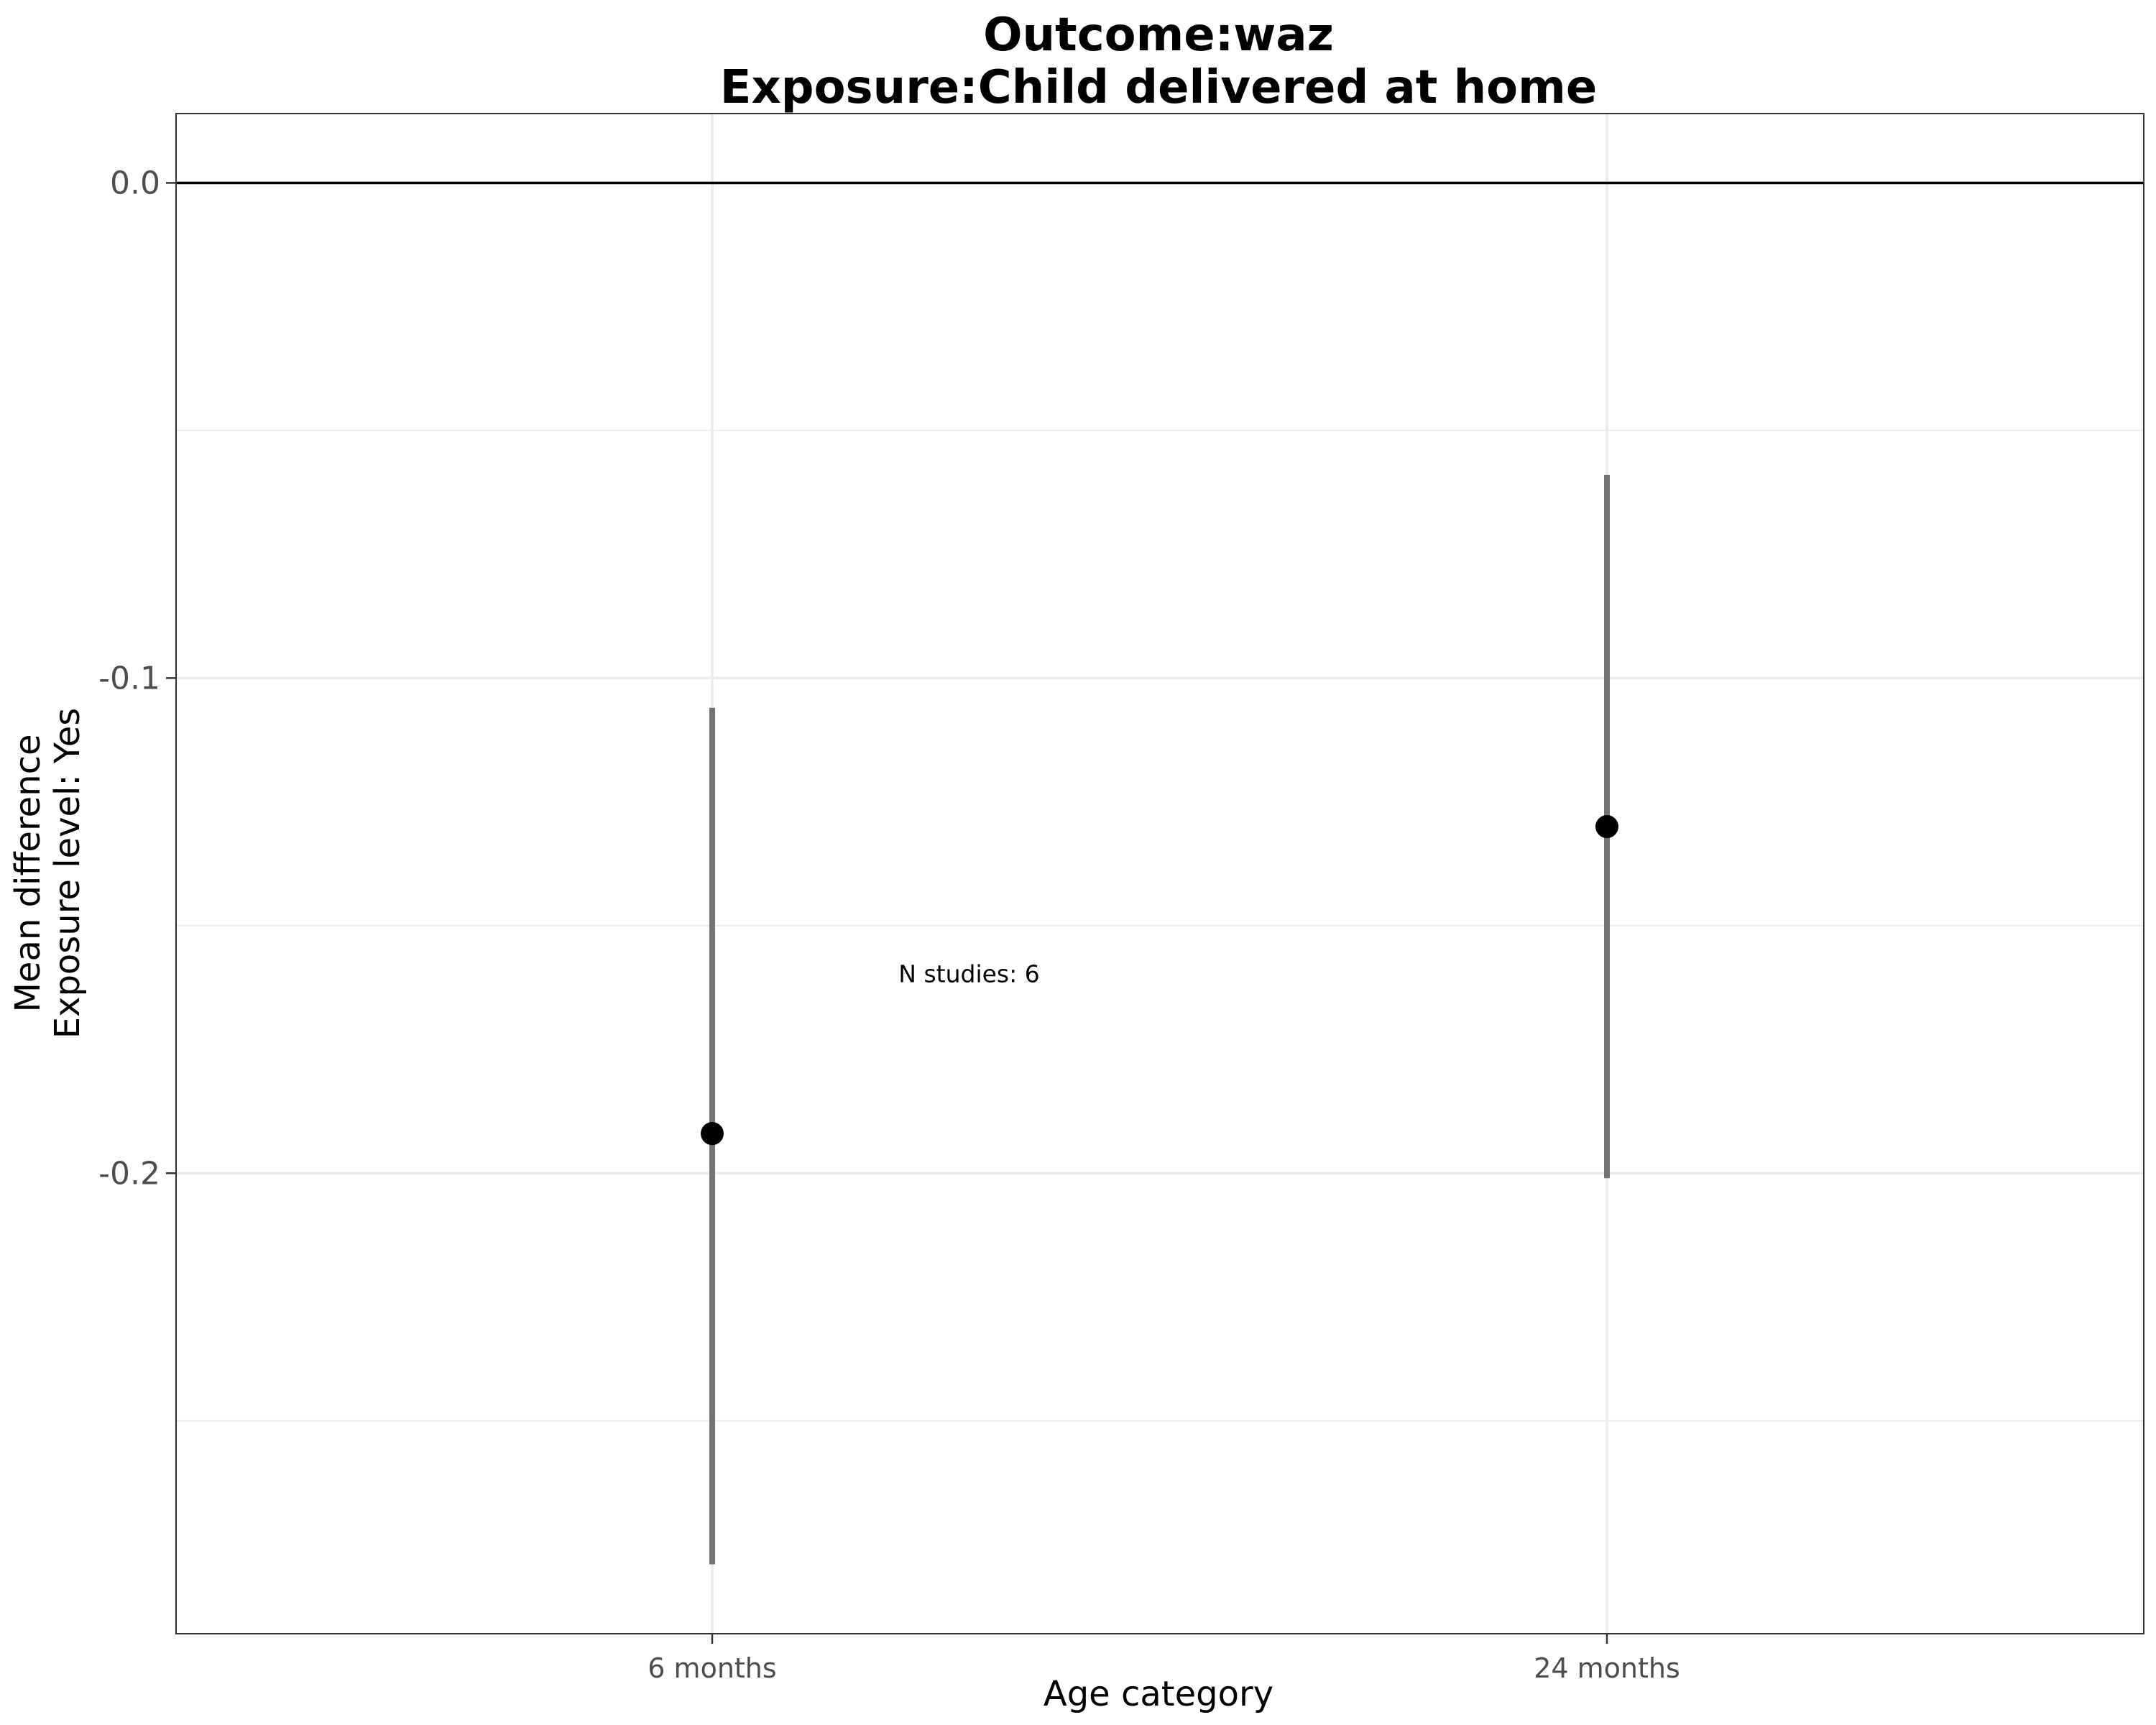 The image size is (2156, 1725). I want to click on chart-title-line1: Outcome:waz, so click(1158, 35).